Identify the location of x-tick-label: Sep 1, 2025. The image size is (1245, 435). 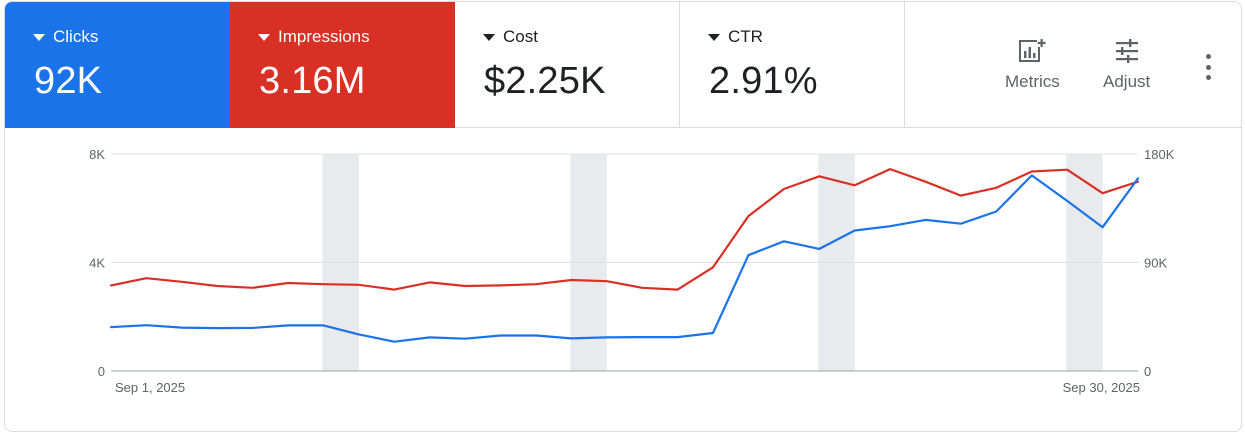
(150, 387).